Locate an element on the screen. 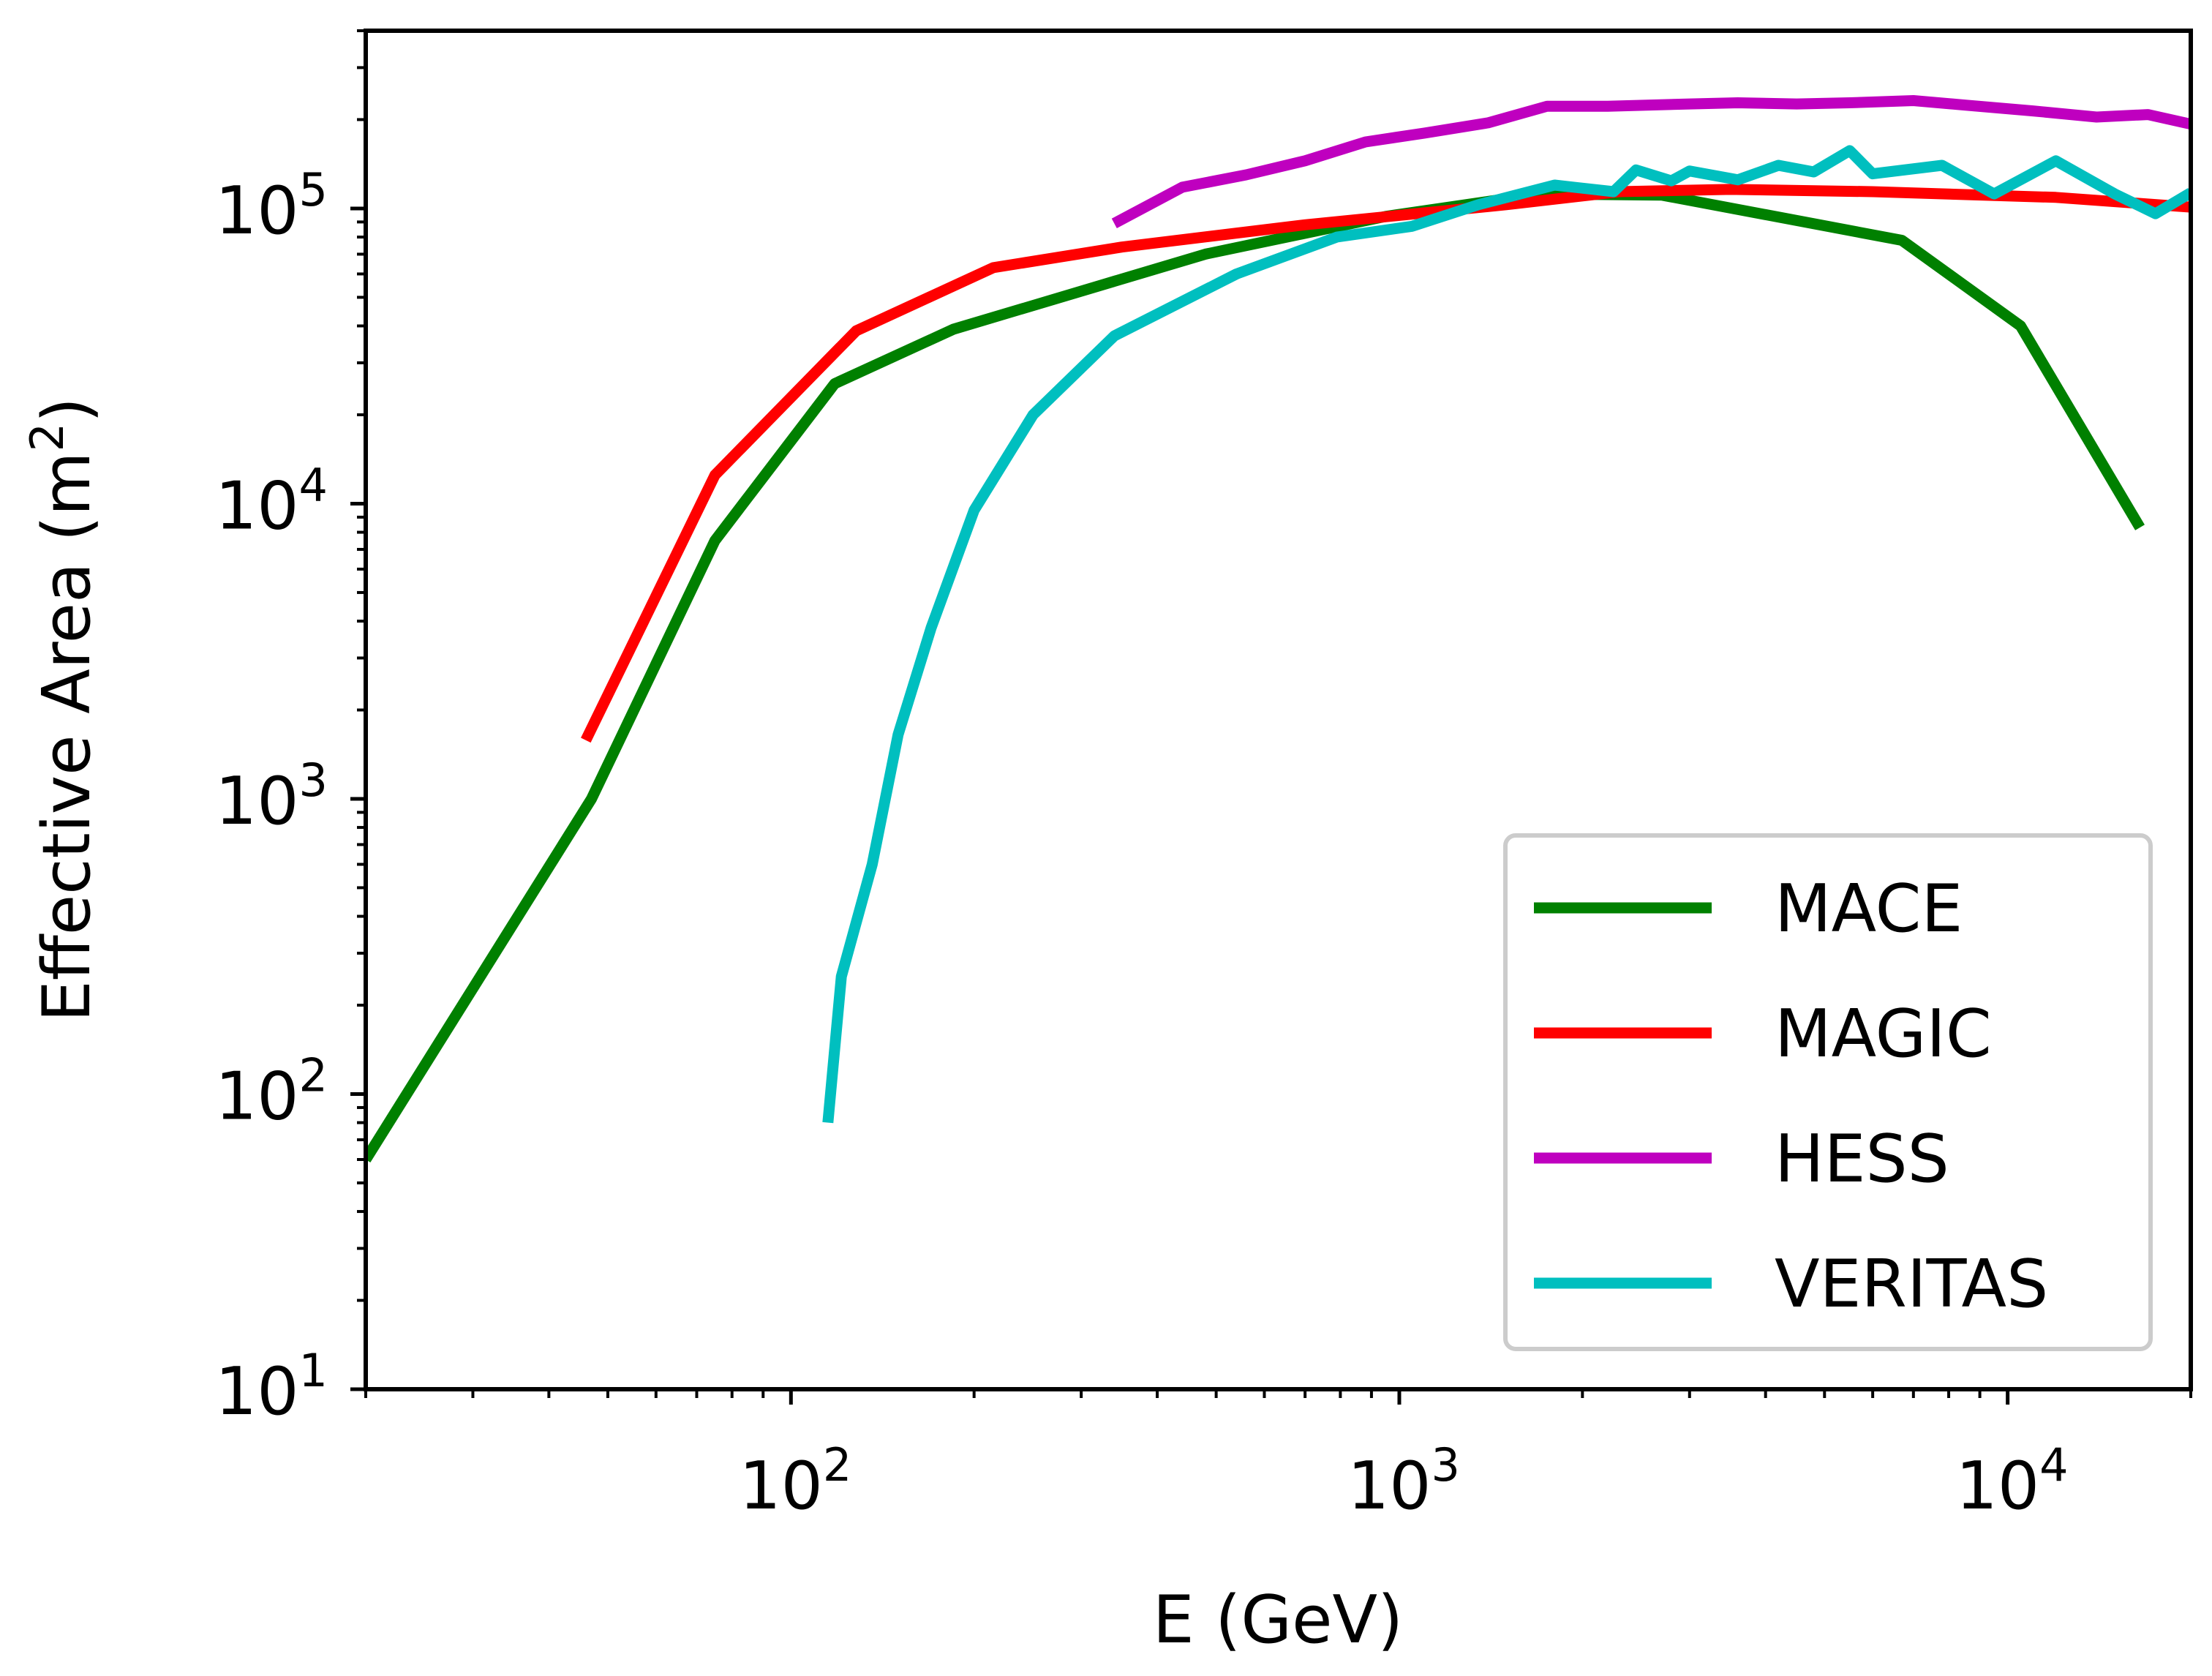 This screenshot has height=1676, width=2212. legend-label-hess: HESS is located at coordinates (1862, 1159).